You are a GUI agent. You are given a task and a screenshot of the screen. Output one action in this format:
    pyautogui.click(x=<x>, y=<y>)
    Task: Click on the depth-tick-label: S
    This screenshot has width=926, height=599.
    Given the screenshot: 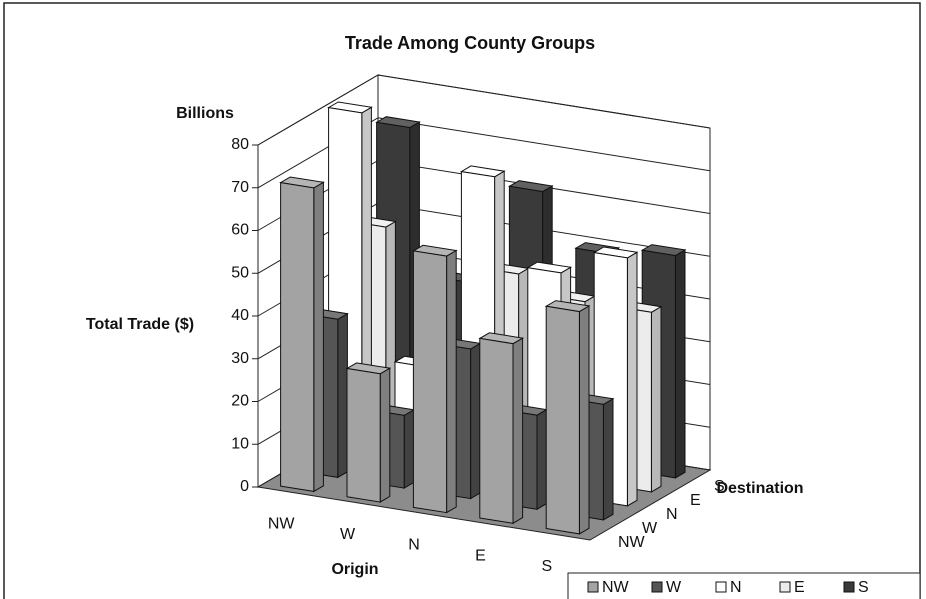 What is the action you would take?
    pyautogui.click(x=719, y=486)
    